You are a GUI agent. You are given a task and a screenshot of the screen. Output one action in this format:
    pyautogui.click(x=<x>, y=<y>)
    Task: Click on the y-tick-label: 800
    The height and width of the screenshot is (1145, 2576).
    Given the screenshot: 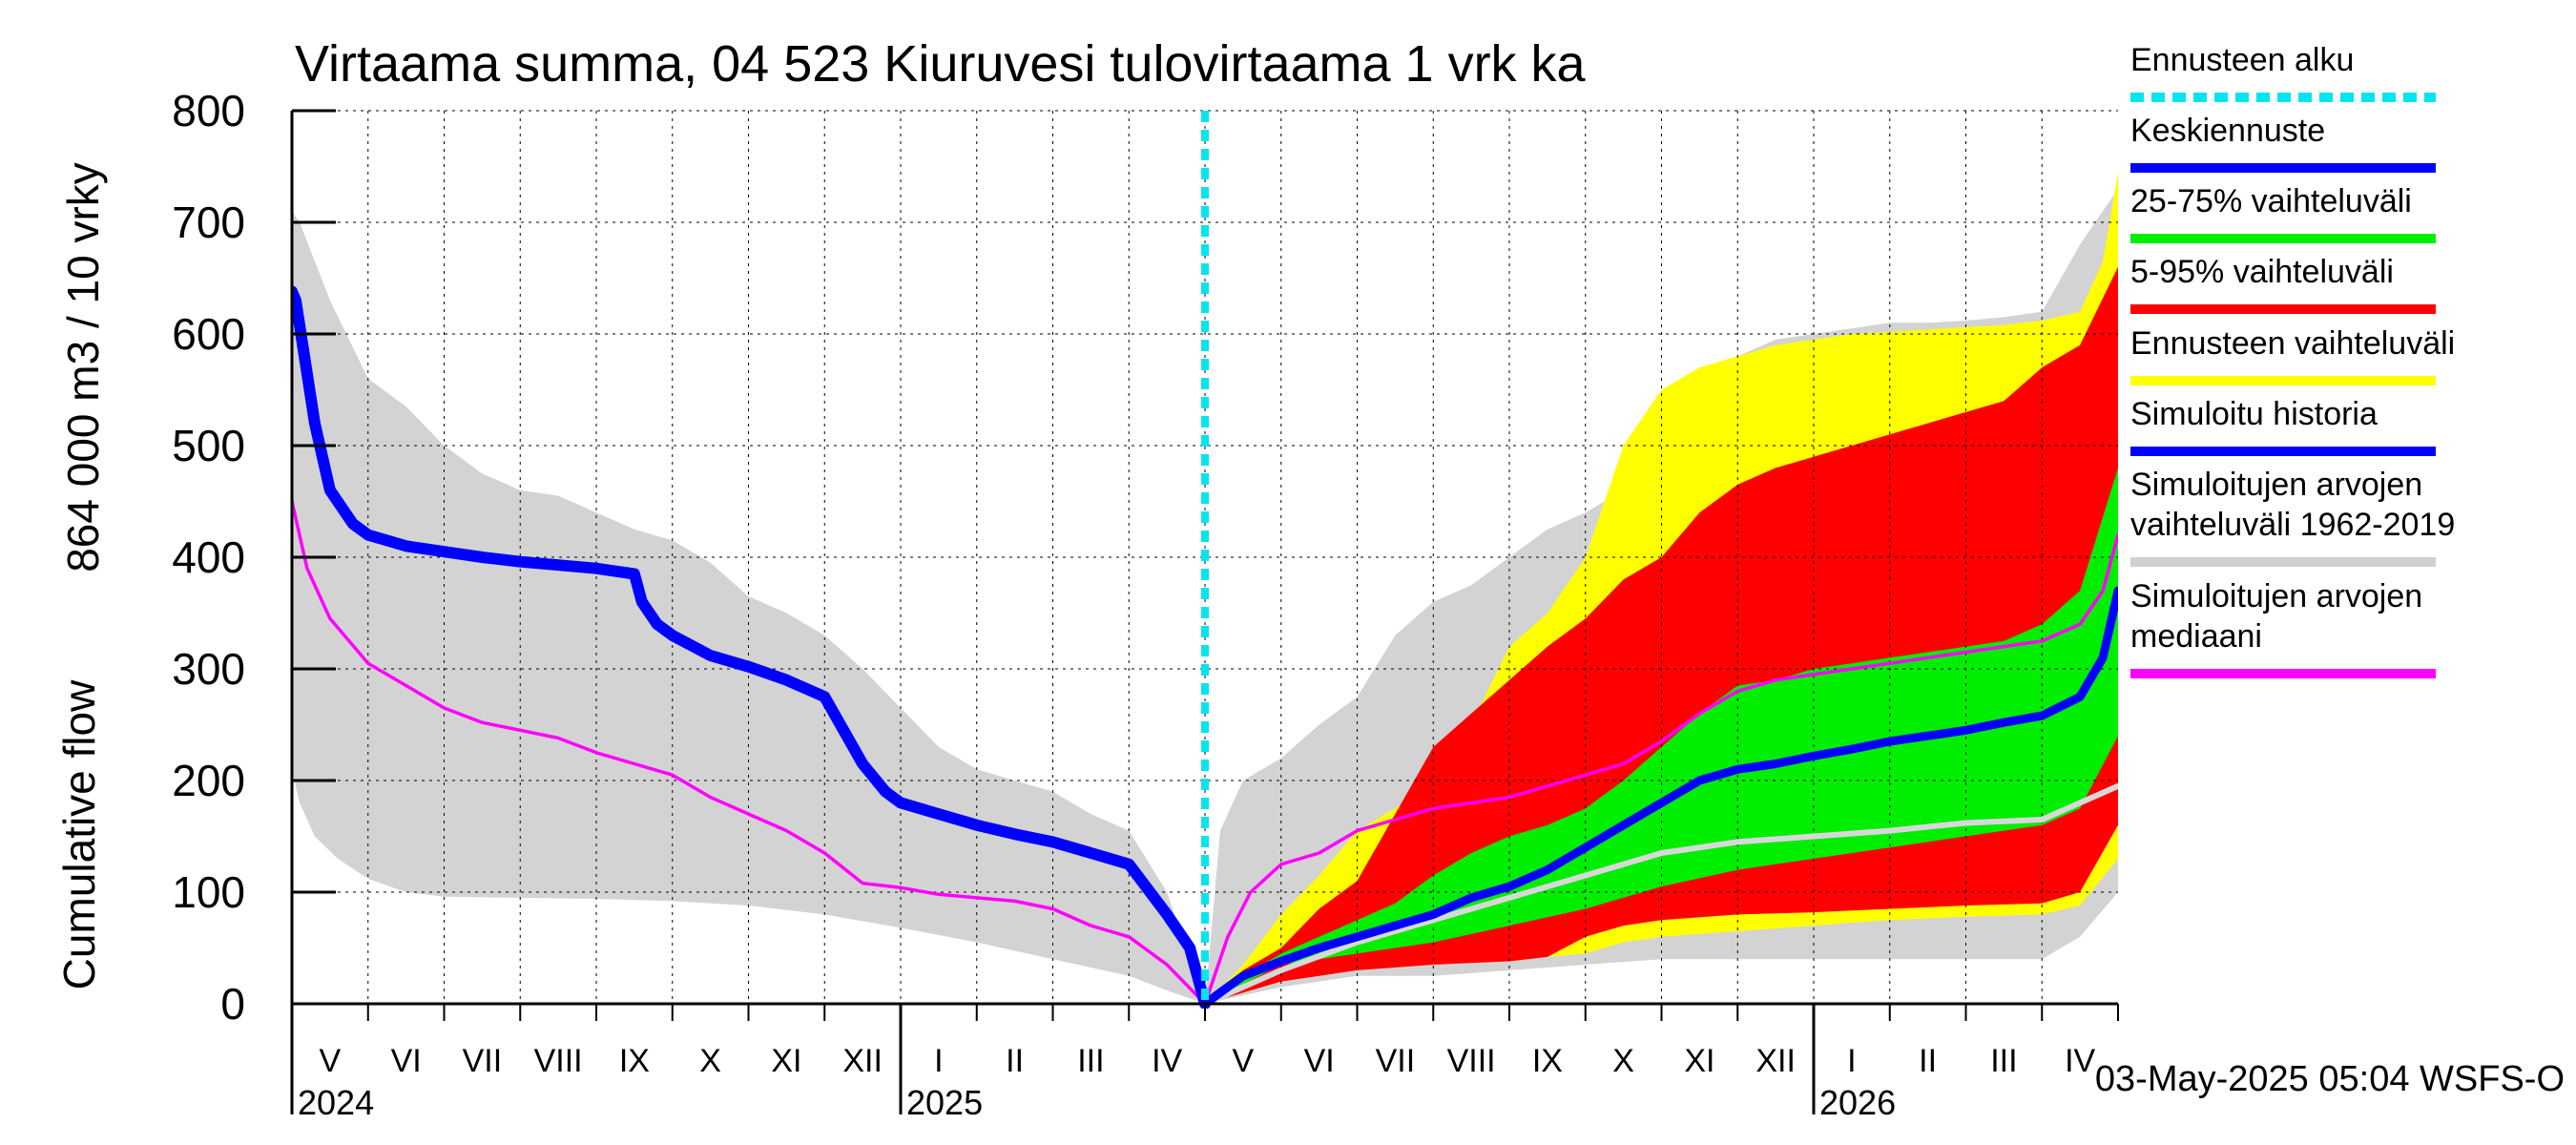 What is the action you would take?
    pyautogui.click(x=208, y=110)
    